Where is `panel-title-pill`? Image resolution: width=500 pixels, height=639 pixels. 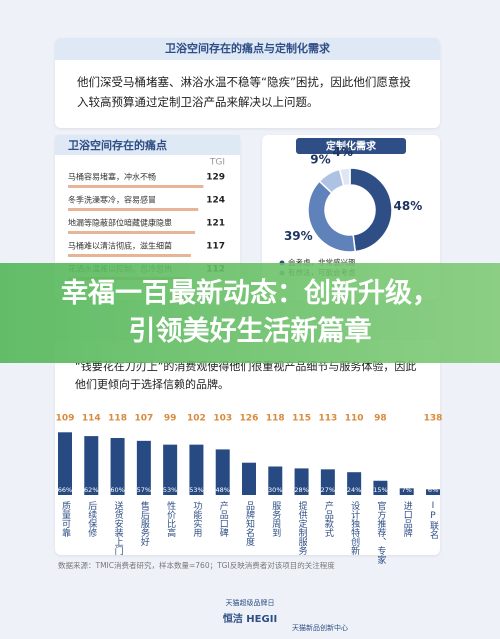
panel-title-pill is located at coordinates (351, 146).